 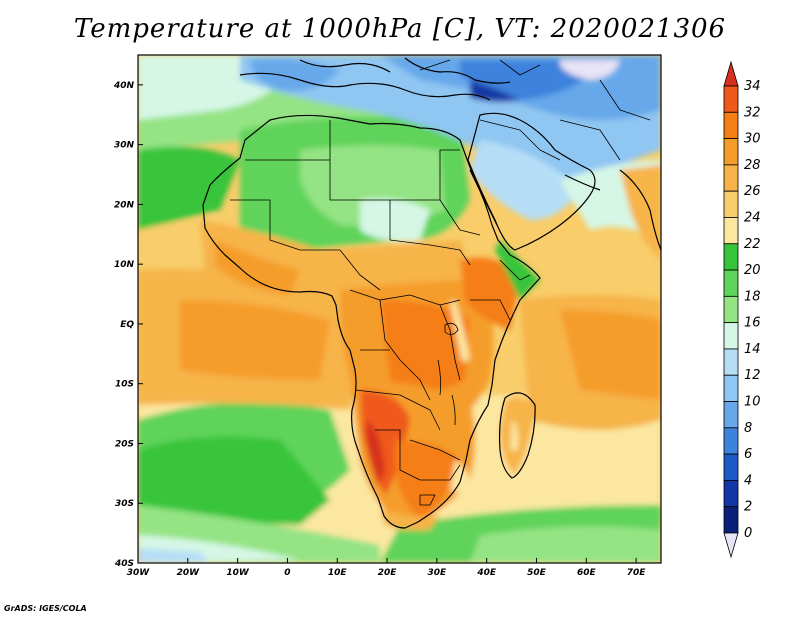 I want to click on lon-tick-label: 30W, so click(x=139, y=573).